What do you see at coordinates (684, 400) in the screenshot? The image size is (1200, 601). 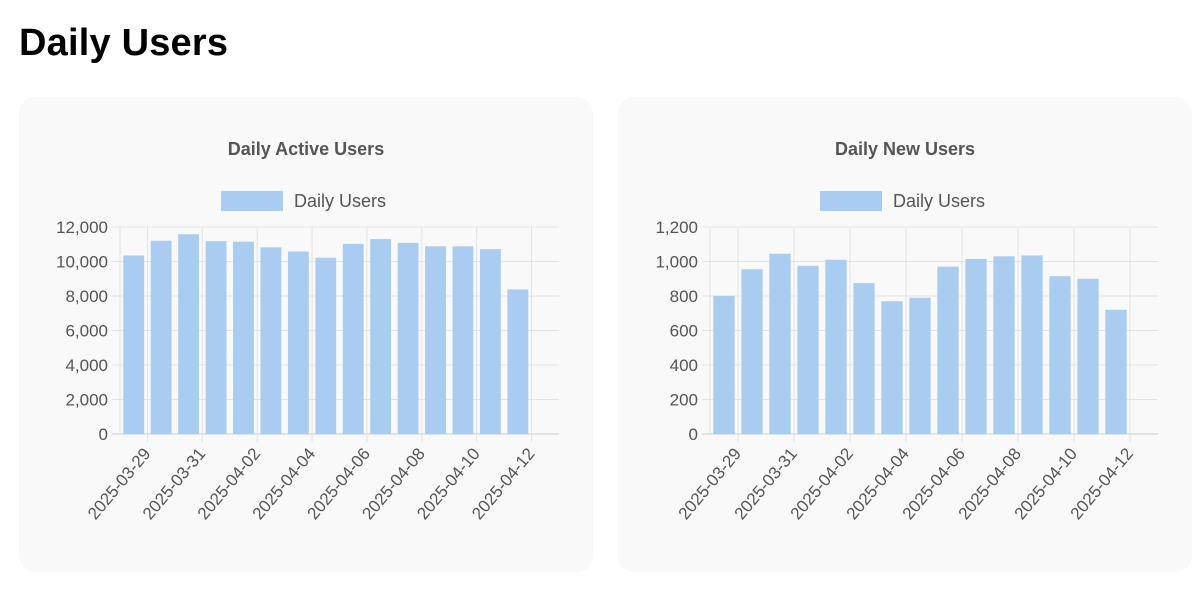 I see `y-tick-label: 200` at bounding box center [684, 400].